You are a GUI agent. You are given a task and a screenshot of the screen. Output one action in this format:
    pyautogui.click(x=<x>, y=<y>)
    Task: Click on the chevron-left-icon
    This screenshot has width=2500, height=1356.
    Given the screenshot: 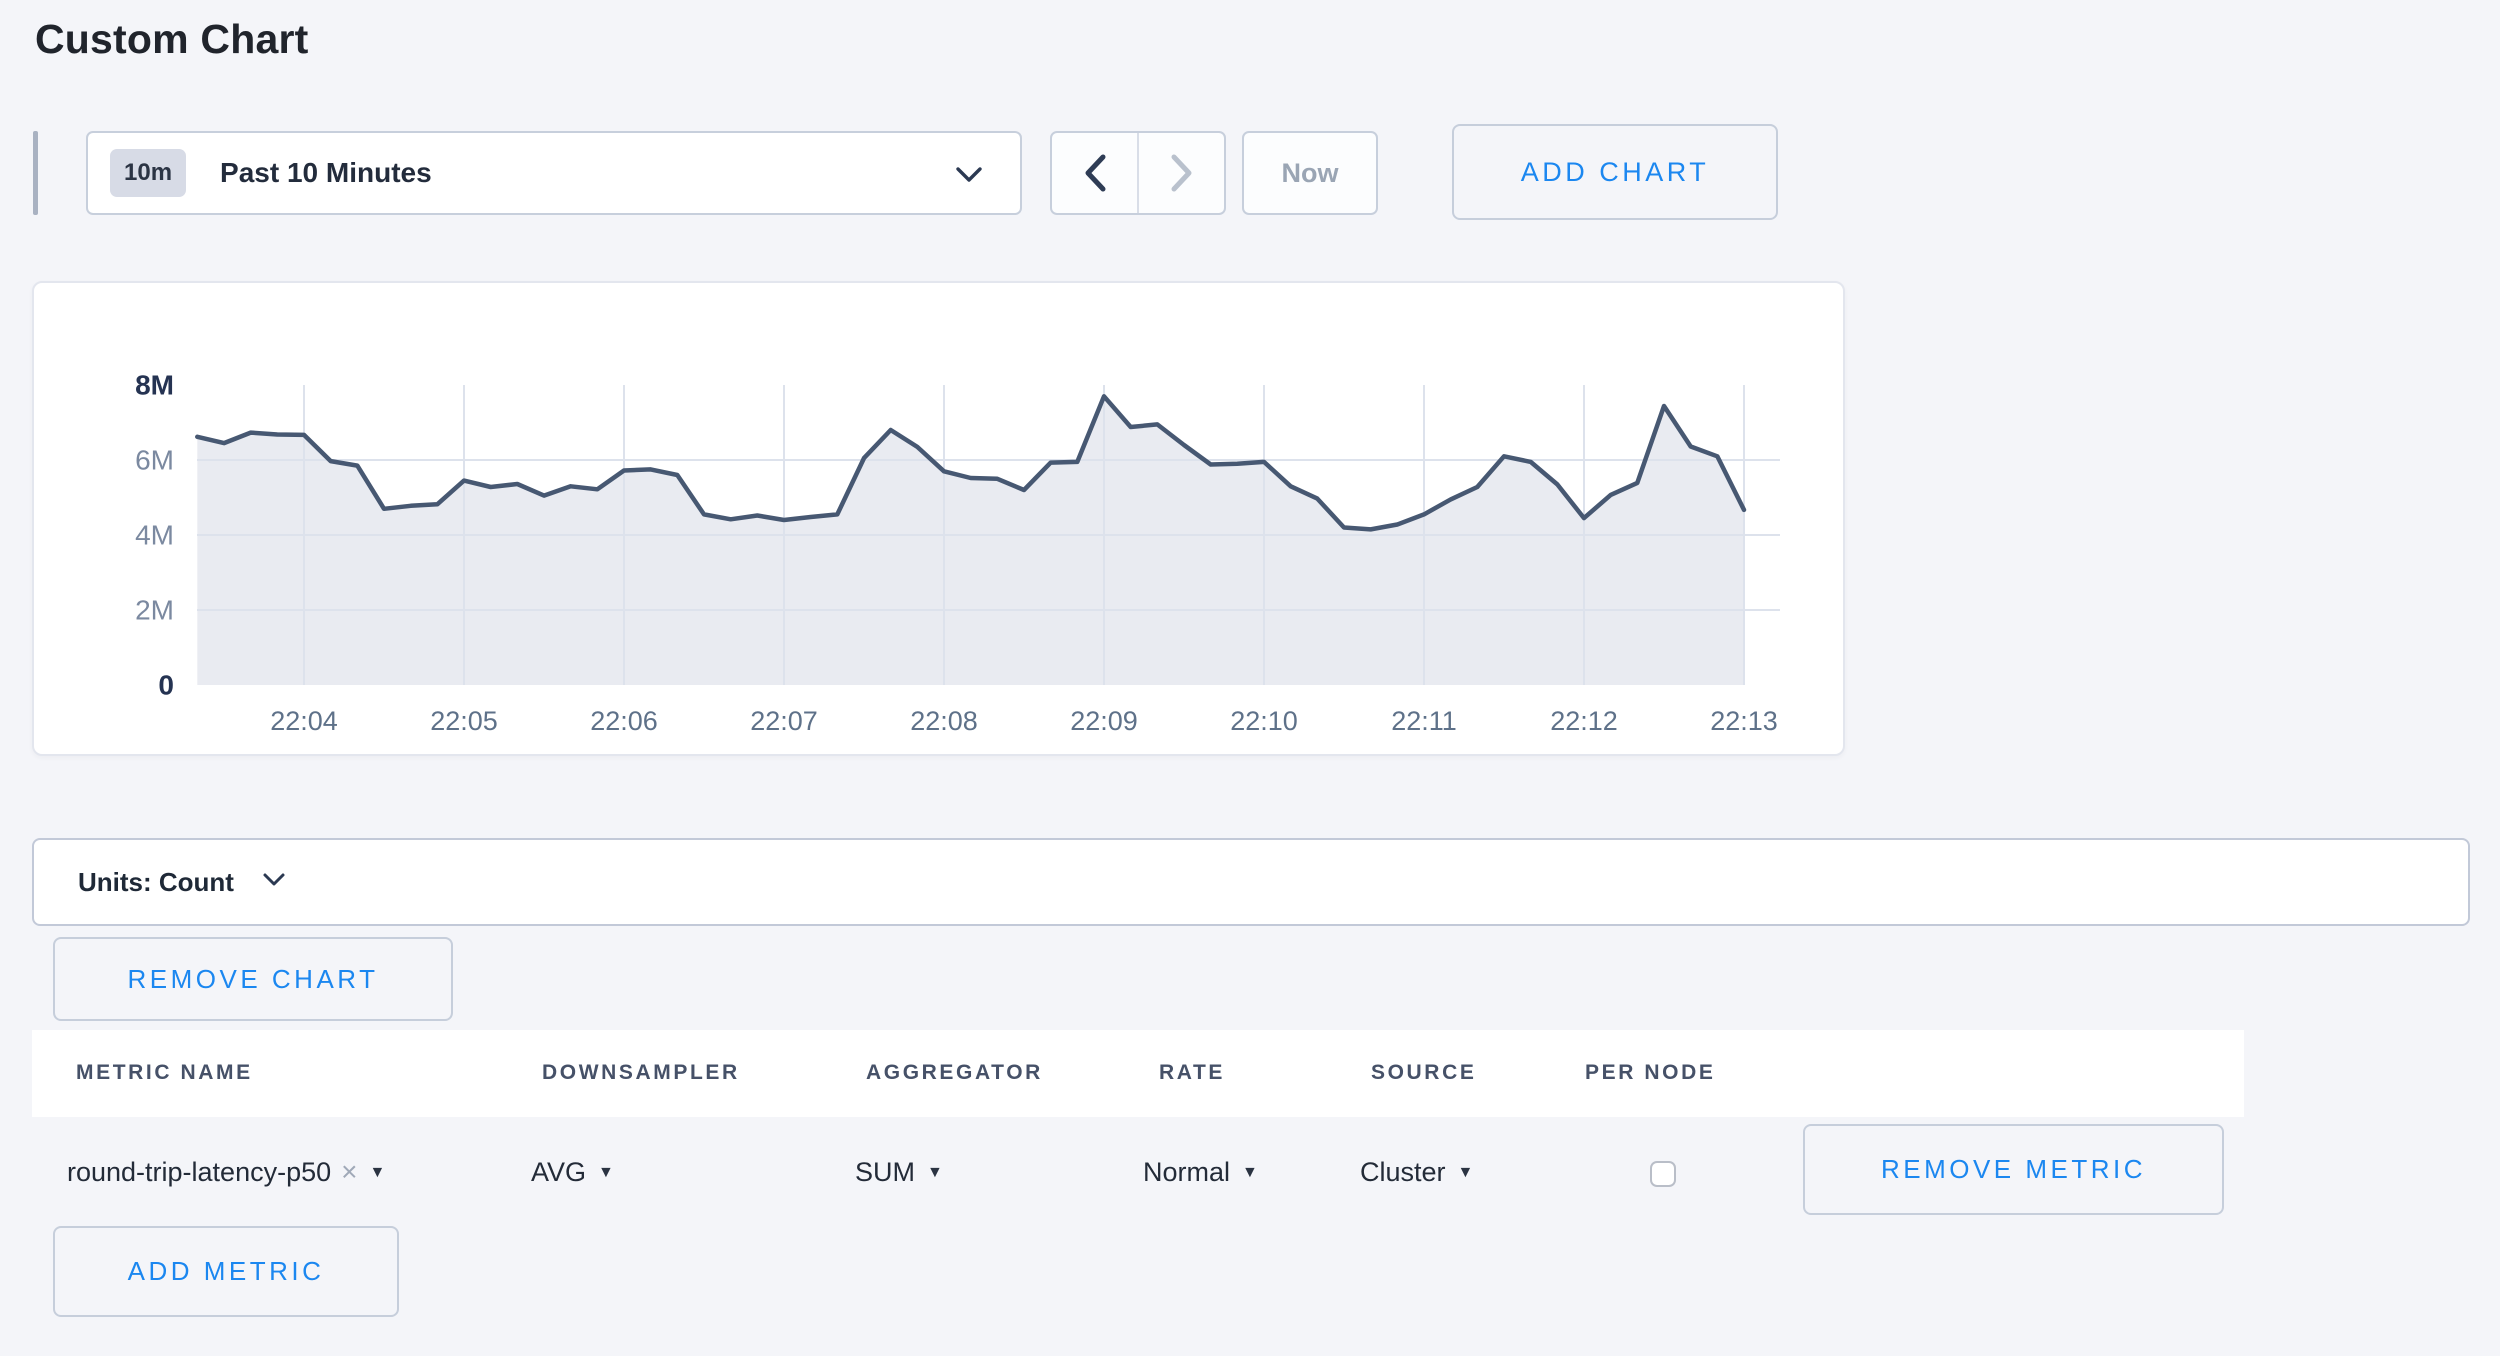 What is the action you would take?
    pyautogui.click(x=1095, y=173)
    